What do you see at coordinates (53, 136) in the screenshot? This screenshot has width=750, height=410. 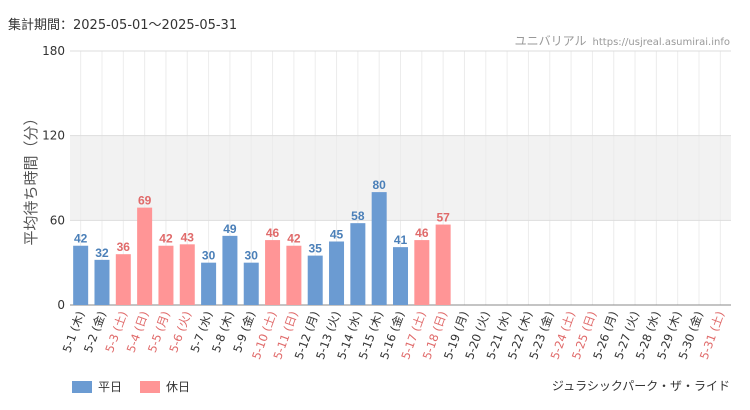 I see `y-tick-label: 120` at bounding box center [53, 136].